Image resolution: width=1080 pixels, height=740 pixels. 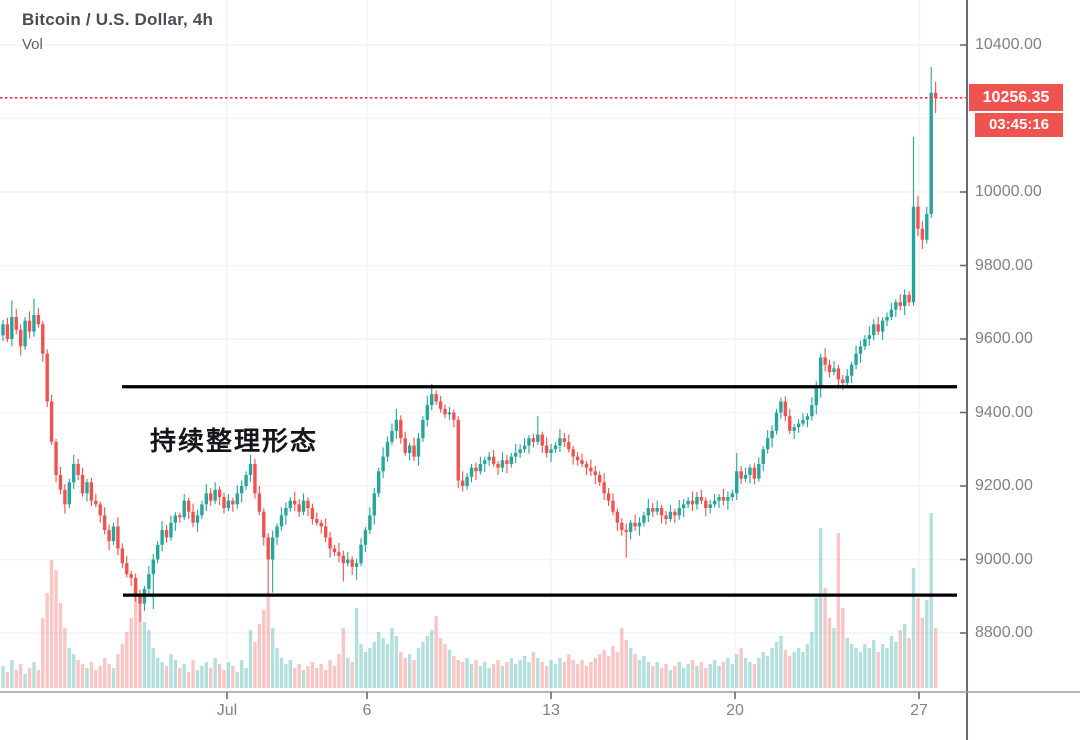 What do you see at coordinates (1004, 559) in the screenshot?
I see `price-axis-label: 9000.00` at bounding box center [1004, 559].